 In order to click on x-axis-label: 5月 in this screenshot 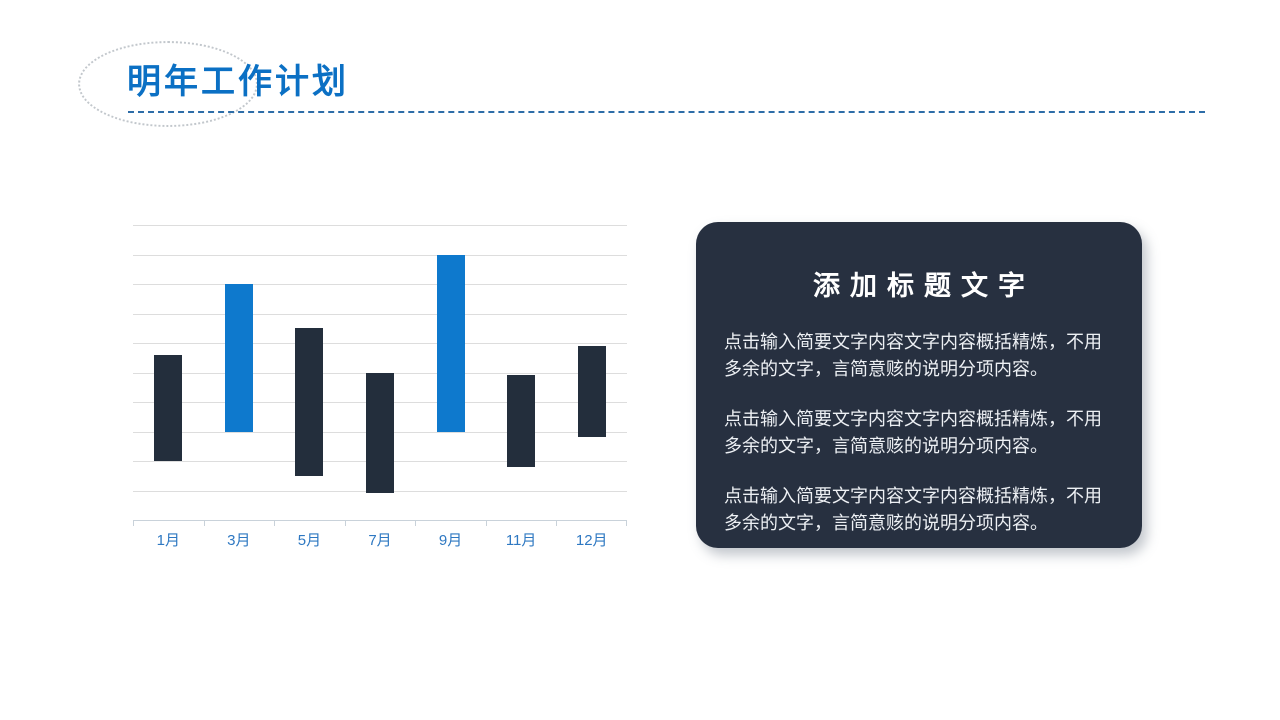, I will do `click(309, 540)`.